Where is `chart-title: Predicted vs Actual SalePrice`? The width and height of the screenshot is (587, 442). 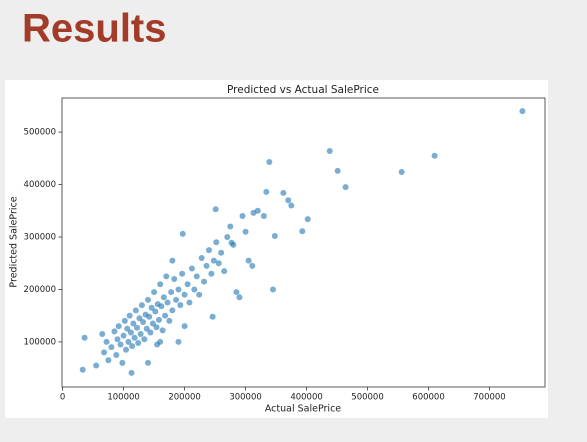
chart-title: Predicted vs Actual SalePrice is located at coordinates (303, 90).